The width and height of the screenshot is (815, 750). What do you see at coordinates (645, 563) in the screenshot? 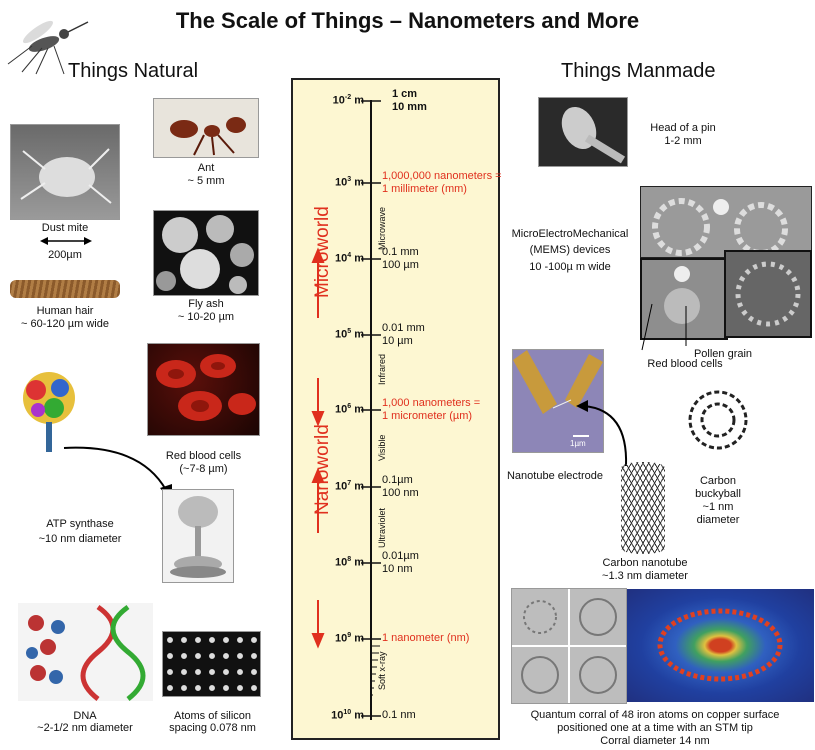
I see `nanotube-label: Carbon nanotube` at bounding box center [645, 563].